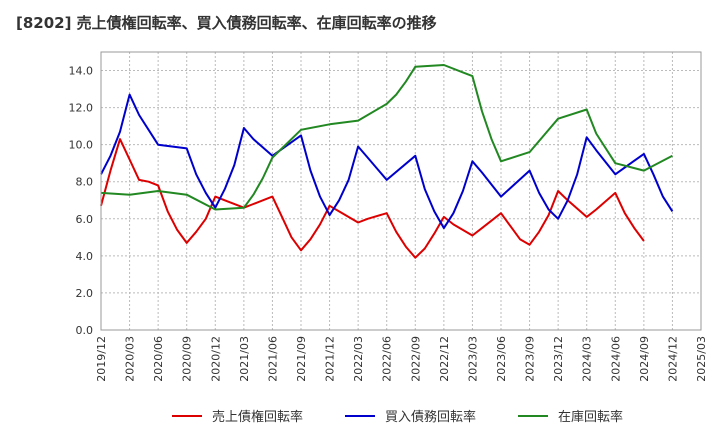 The width and height of the screenshot is (720, 440). What do you see at coordinates (415, 359) in the screenshot?
I see `x-tick-label: 2022/09` at bounding box center [415, 359].